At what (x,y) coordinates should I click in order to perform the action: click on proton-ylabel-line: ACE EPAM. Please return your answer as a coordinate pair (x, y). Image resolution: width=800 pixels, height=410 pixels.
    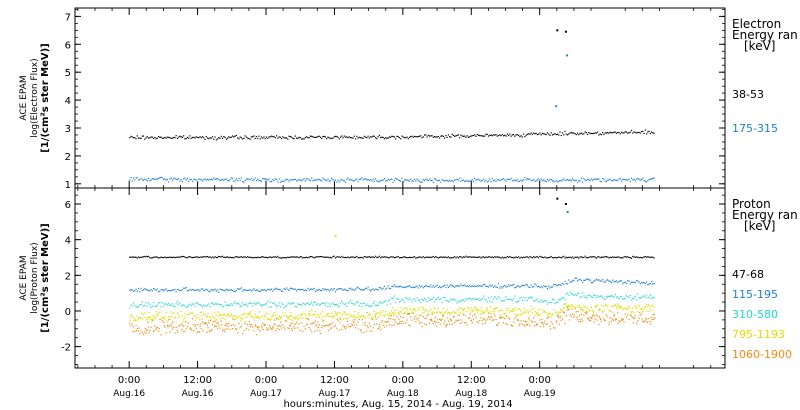
    Looking at the image, I should click on (24, 277).